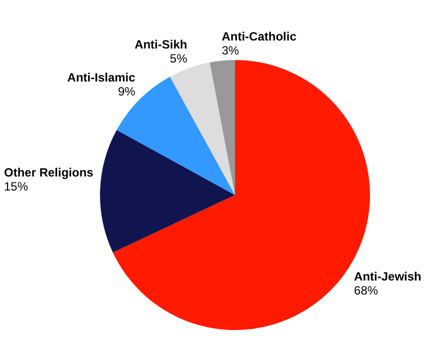 The height and width of the screenshot is (350, 441). I want to click on data-label: 5%, so click(179, 58).